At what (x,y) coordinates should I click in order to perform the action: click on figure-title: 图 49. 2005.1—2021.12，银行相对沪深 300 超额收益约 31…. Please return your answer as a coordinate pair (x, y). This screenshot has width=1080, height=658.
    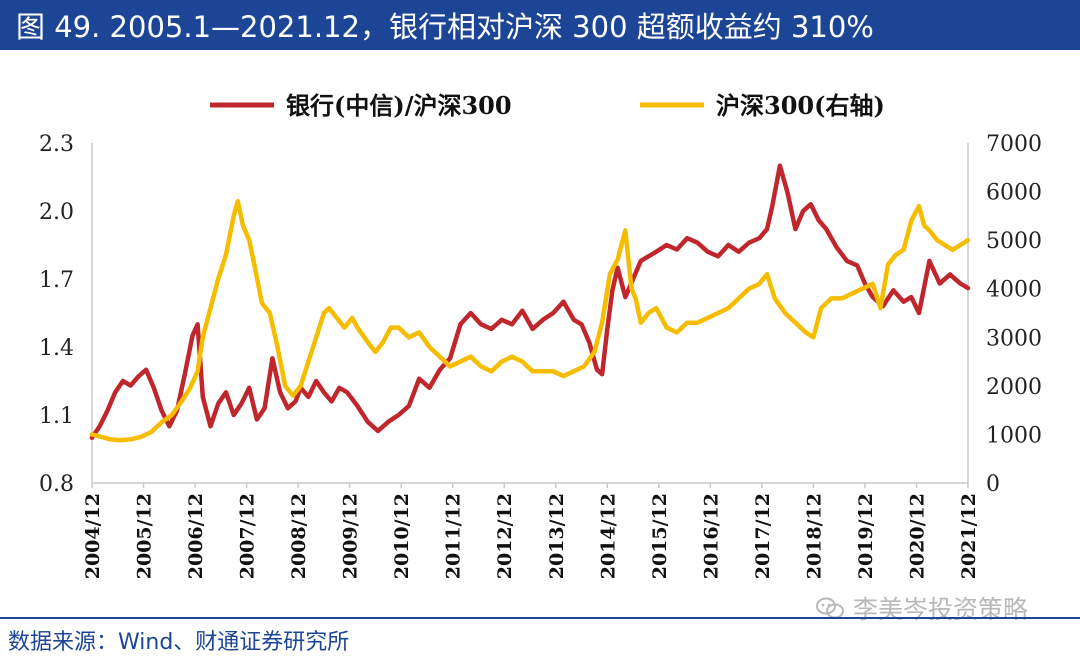
    Looking at the image, I should click on (540, 25).